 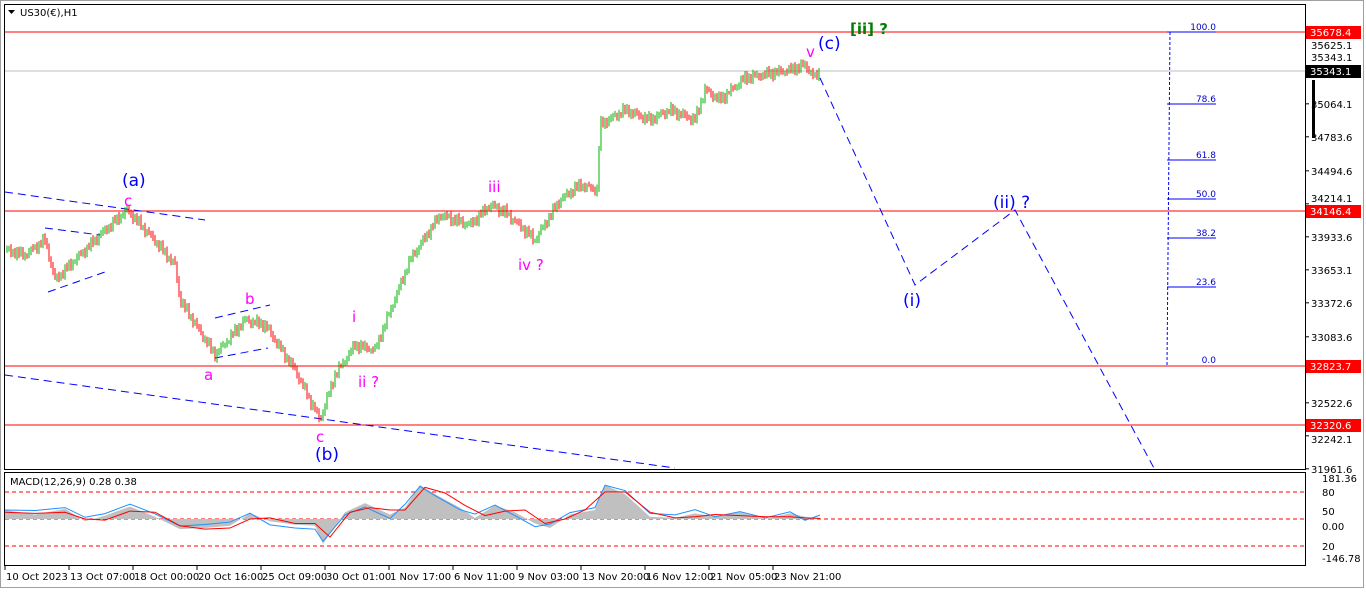 I want to click on y-tick-label: 34494.6, so click(x=1331, y=172).